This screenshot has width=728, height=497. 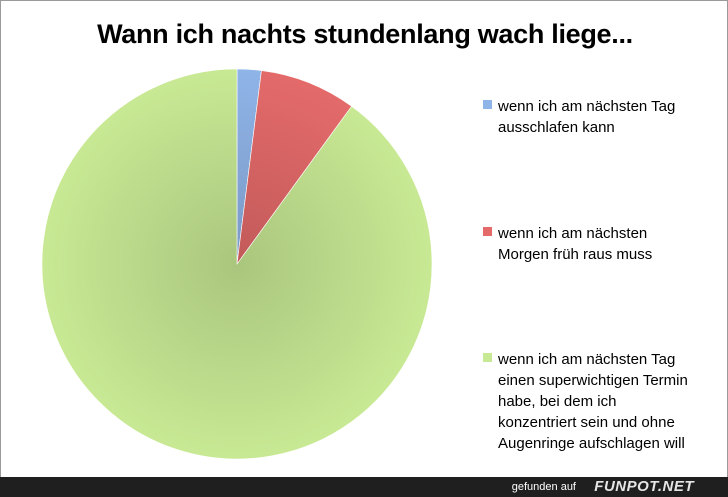 What do you see at coordinates (644, 486) in the screenshot?
I see `footer-brand-logo: FUNPOT.NET` at bounding box center [644, 486].